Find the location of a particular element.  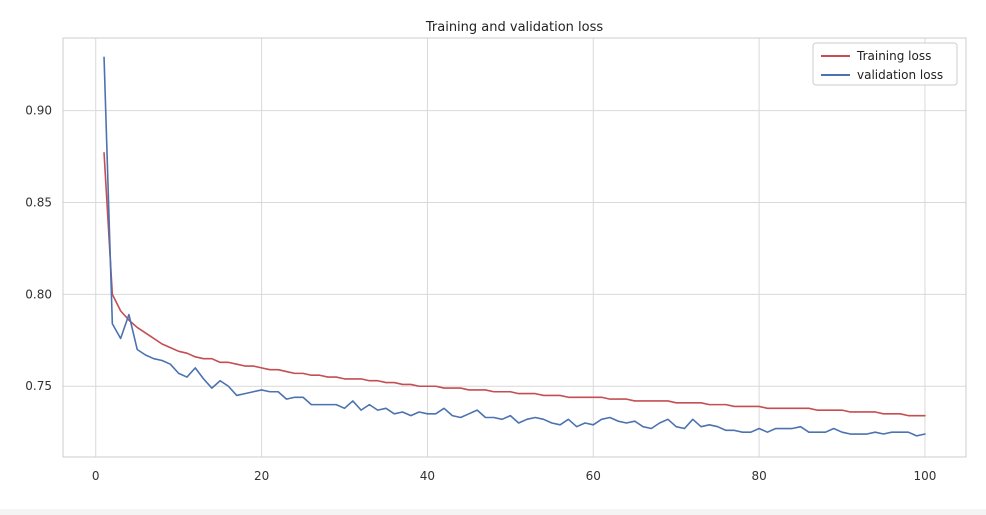

bottom-strip is located at coordinates (493, 512).